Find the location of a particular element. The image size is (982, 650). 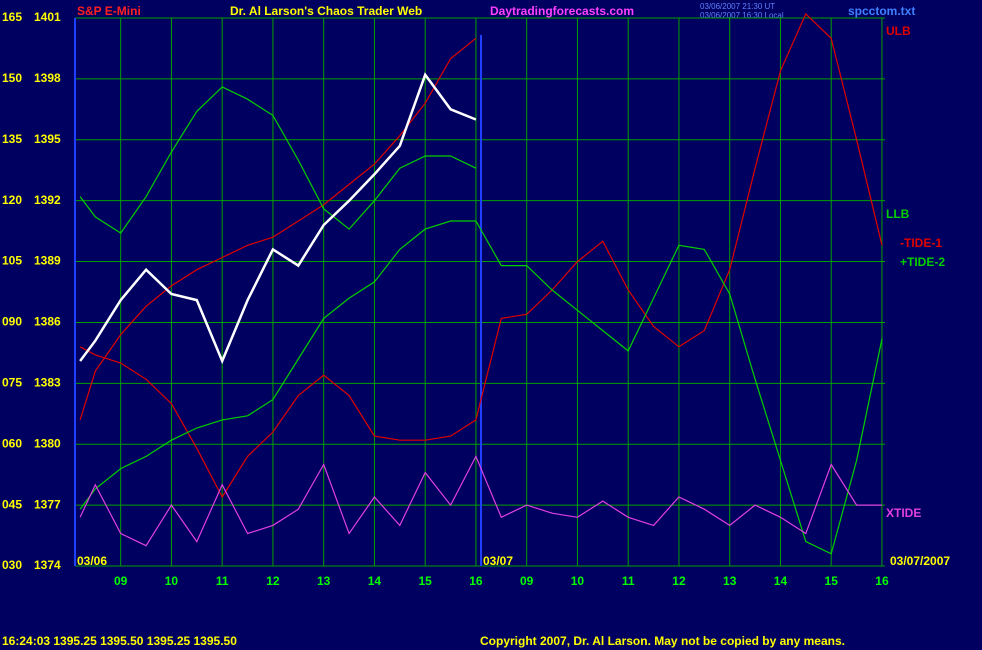

site: Daytradingforecasts.com is located at coordinates (562, 11).